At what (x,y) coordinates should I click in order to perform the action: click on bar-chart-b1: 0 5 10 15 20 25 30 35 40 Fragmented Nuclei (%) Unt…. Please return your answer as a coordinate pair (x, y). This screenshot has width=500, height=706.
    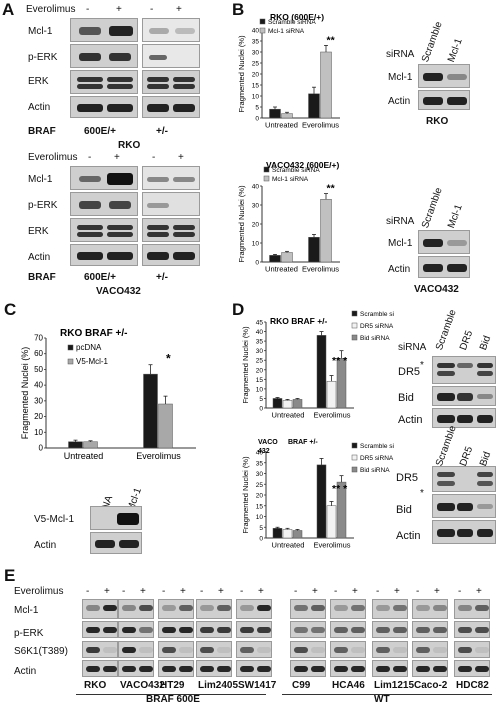
    Looking at the image, I should click on (288, 72).